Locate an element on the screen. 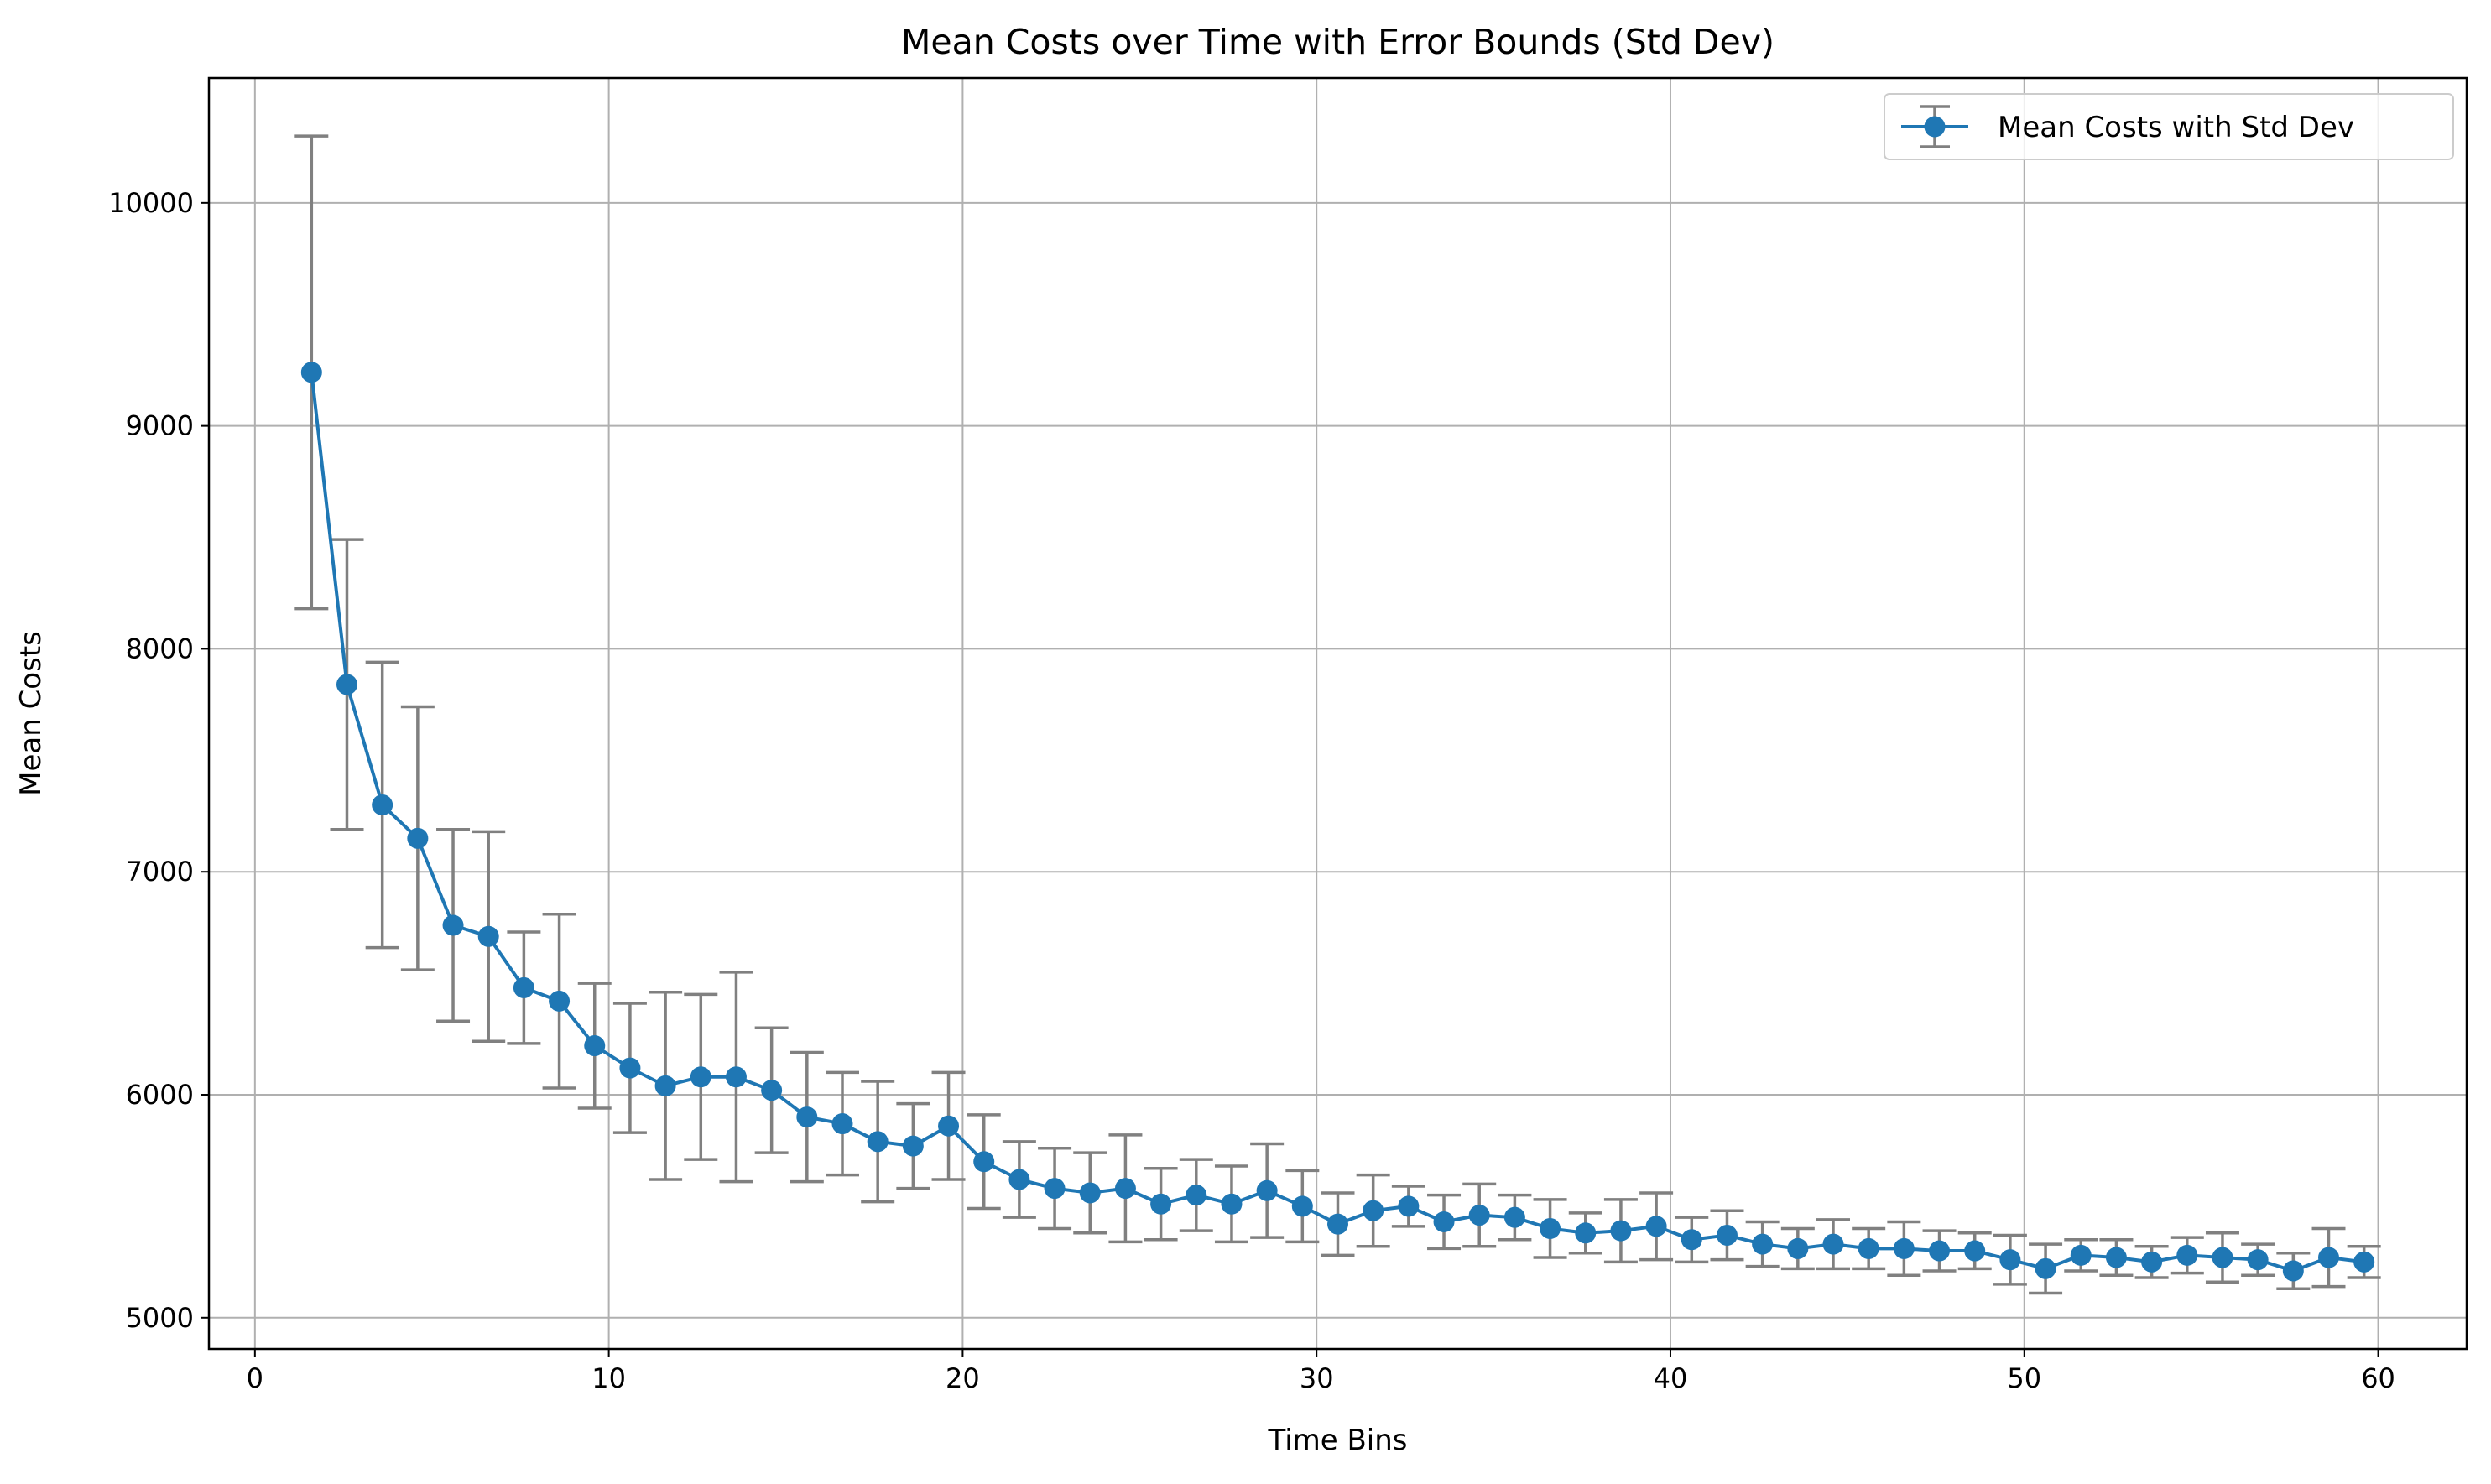  x-tick-label: 40 is located at coordinates (1671, 1378).